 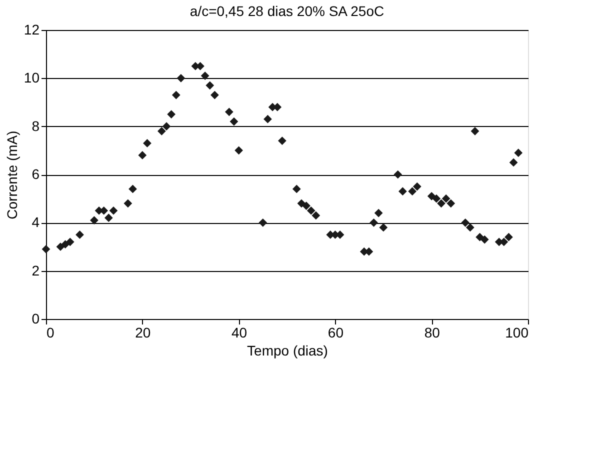 I want to click on y-tick-label: 10, so click(x=32, y=78).